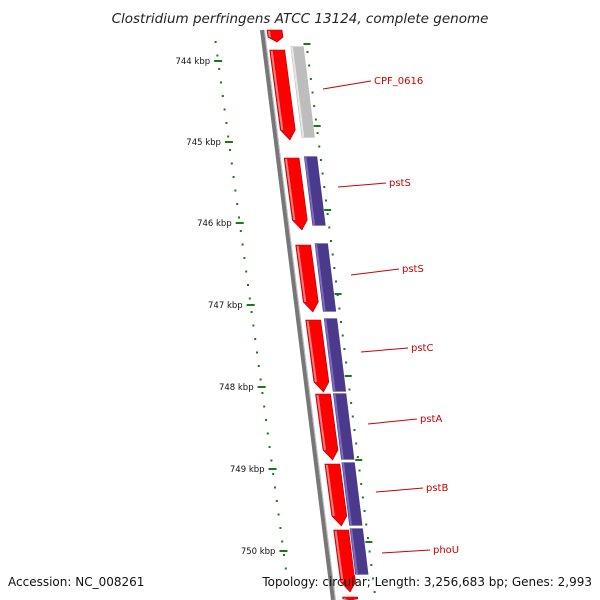 The image size is (600, 600). Describe the element at coordinates (446, 550) in the screenshot. I see `gene-label: phoU` at that location.